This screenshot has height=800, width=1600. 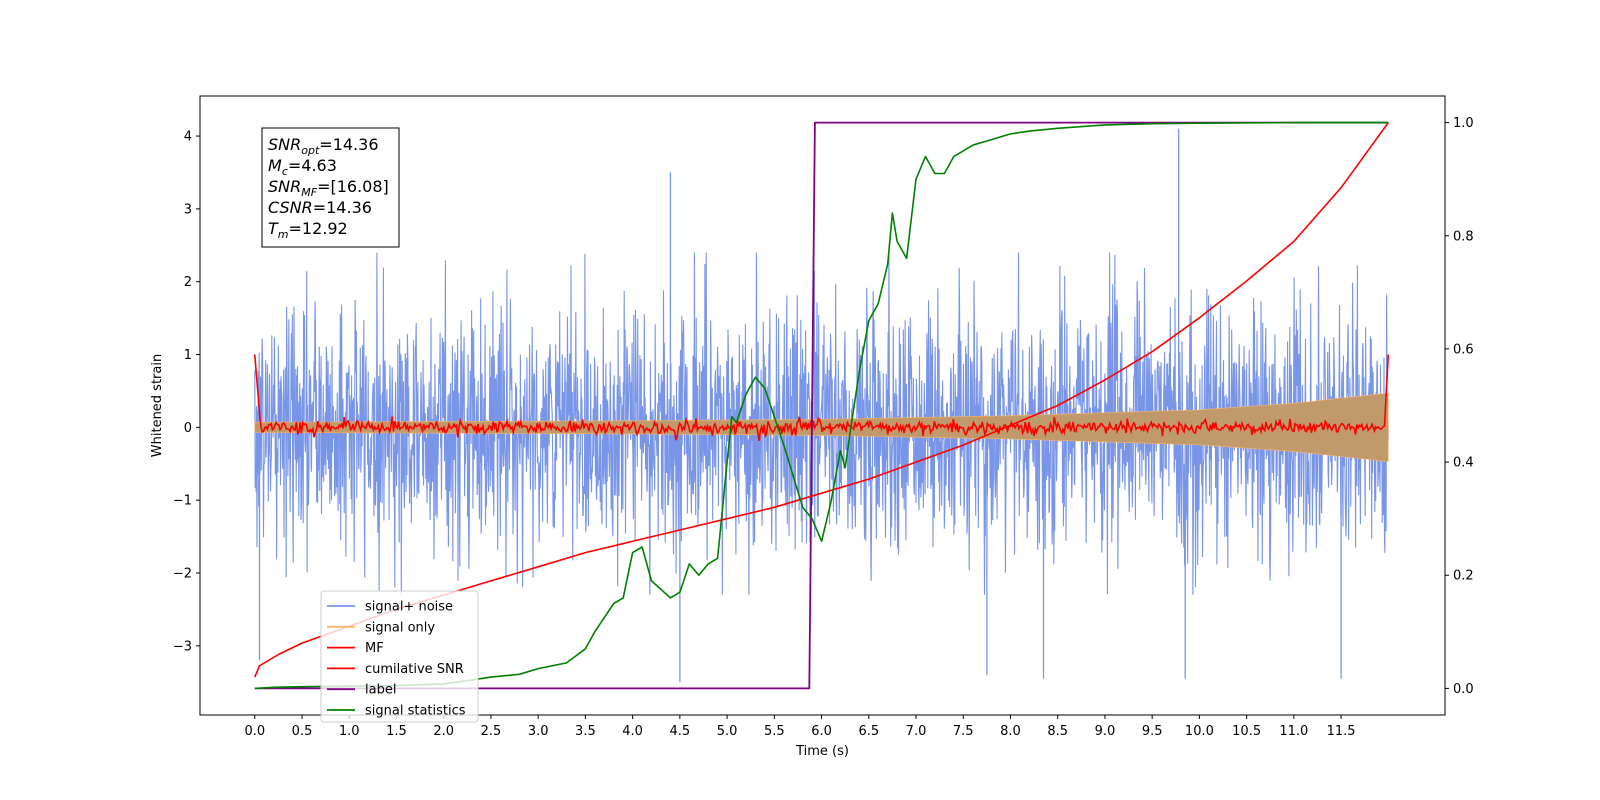 What do you see at coordinates (1010, 731) in the screenshot?
I see `x-tick-label: 8.0` at bounding box center [1010, 731].